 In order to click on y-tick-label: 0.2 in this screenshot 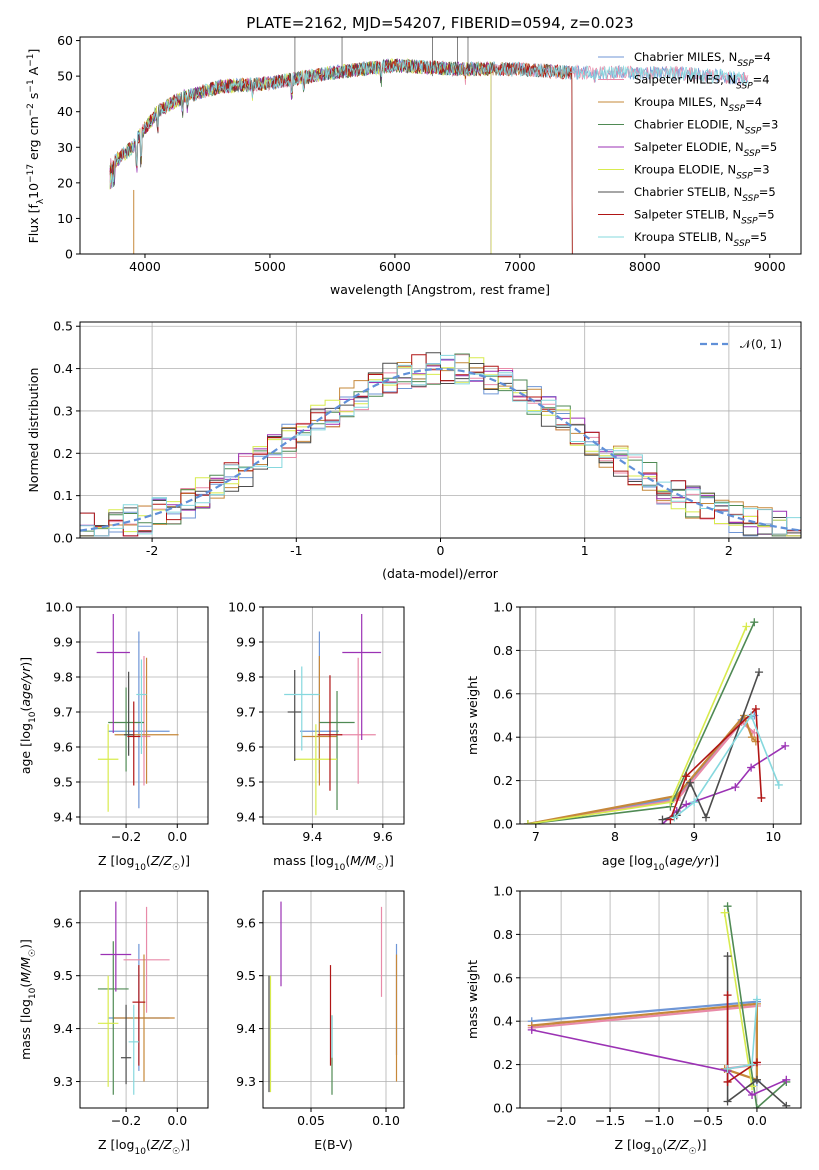, I will do `click(503, 1064)`.